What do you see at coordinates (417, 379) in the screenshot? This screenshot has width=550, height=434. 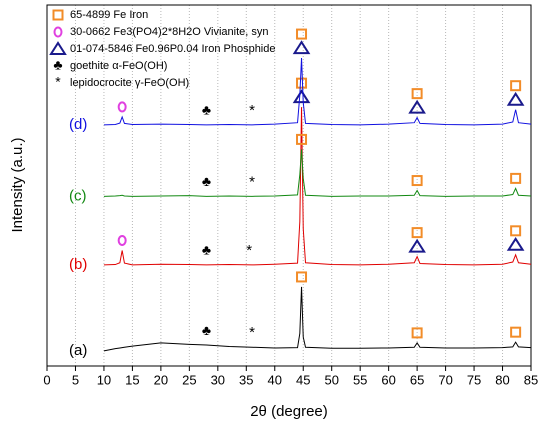 I see `x-tick-label: 65` at bounding box center [417, 379].